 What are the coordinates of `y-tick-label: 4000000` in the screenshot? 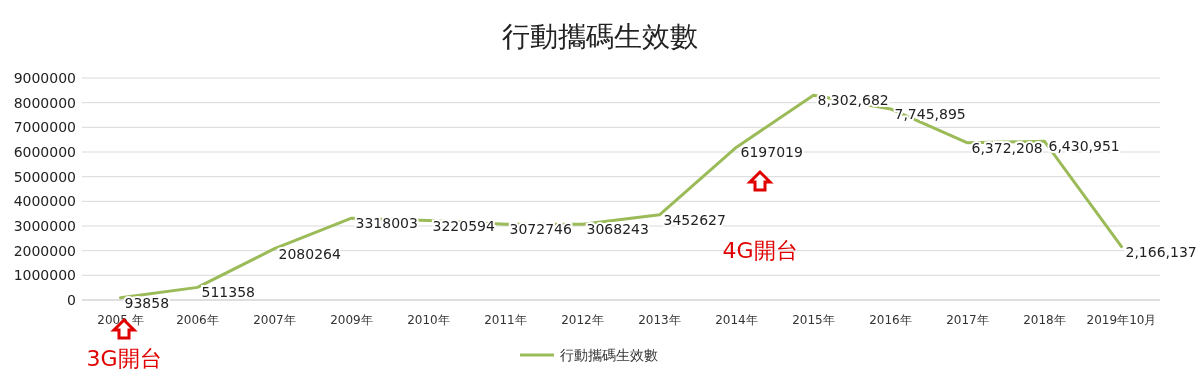 It's located at (44, 201).